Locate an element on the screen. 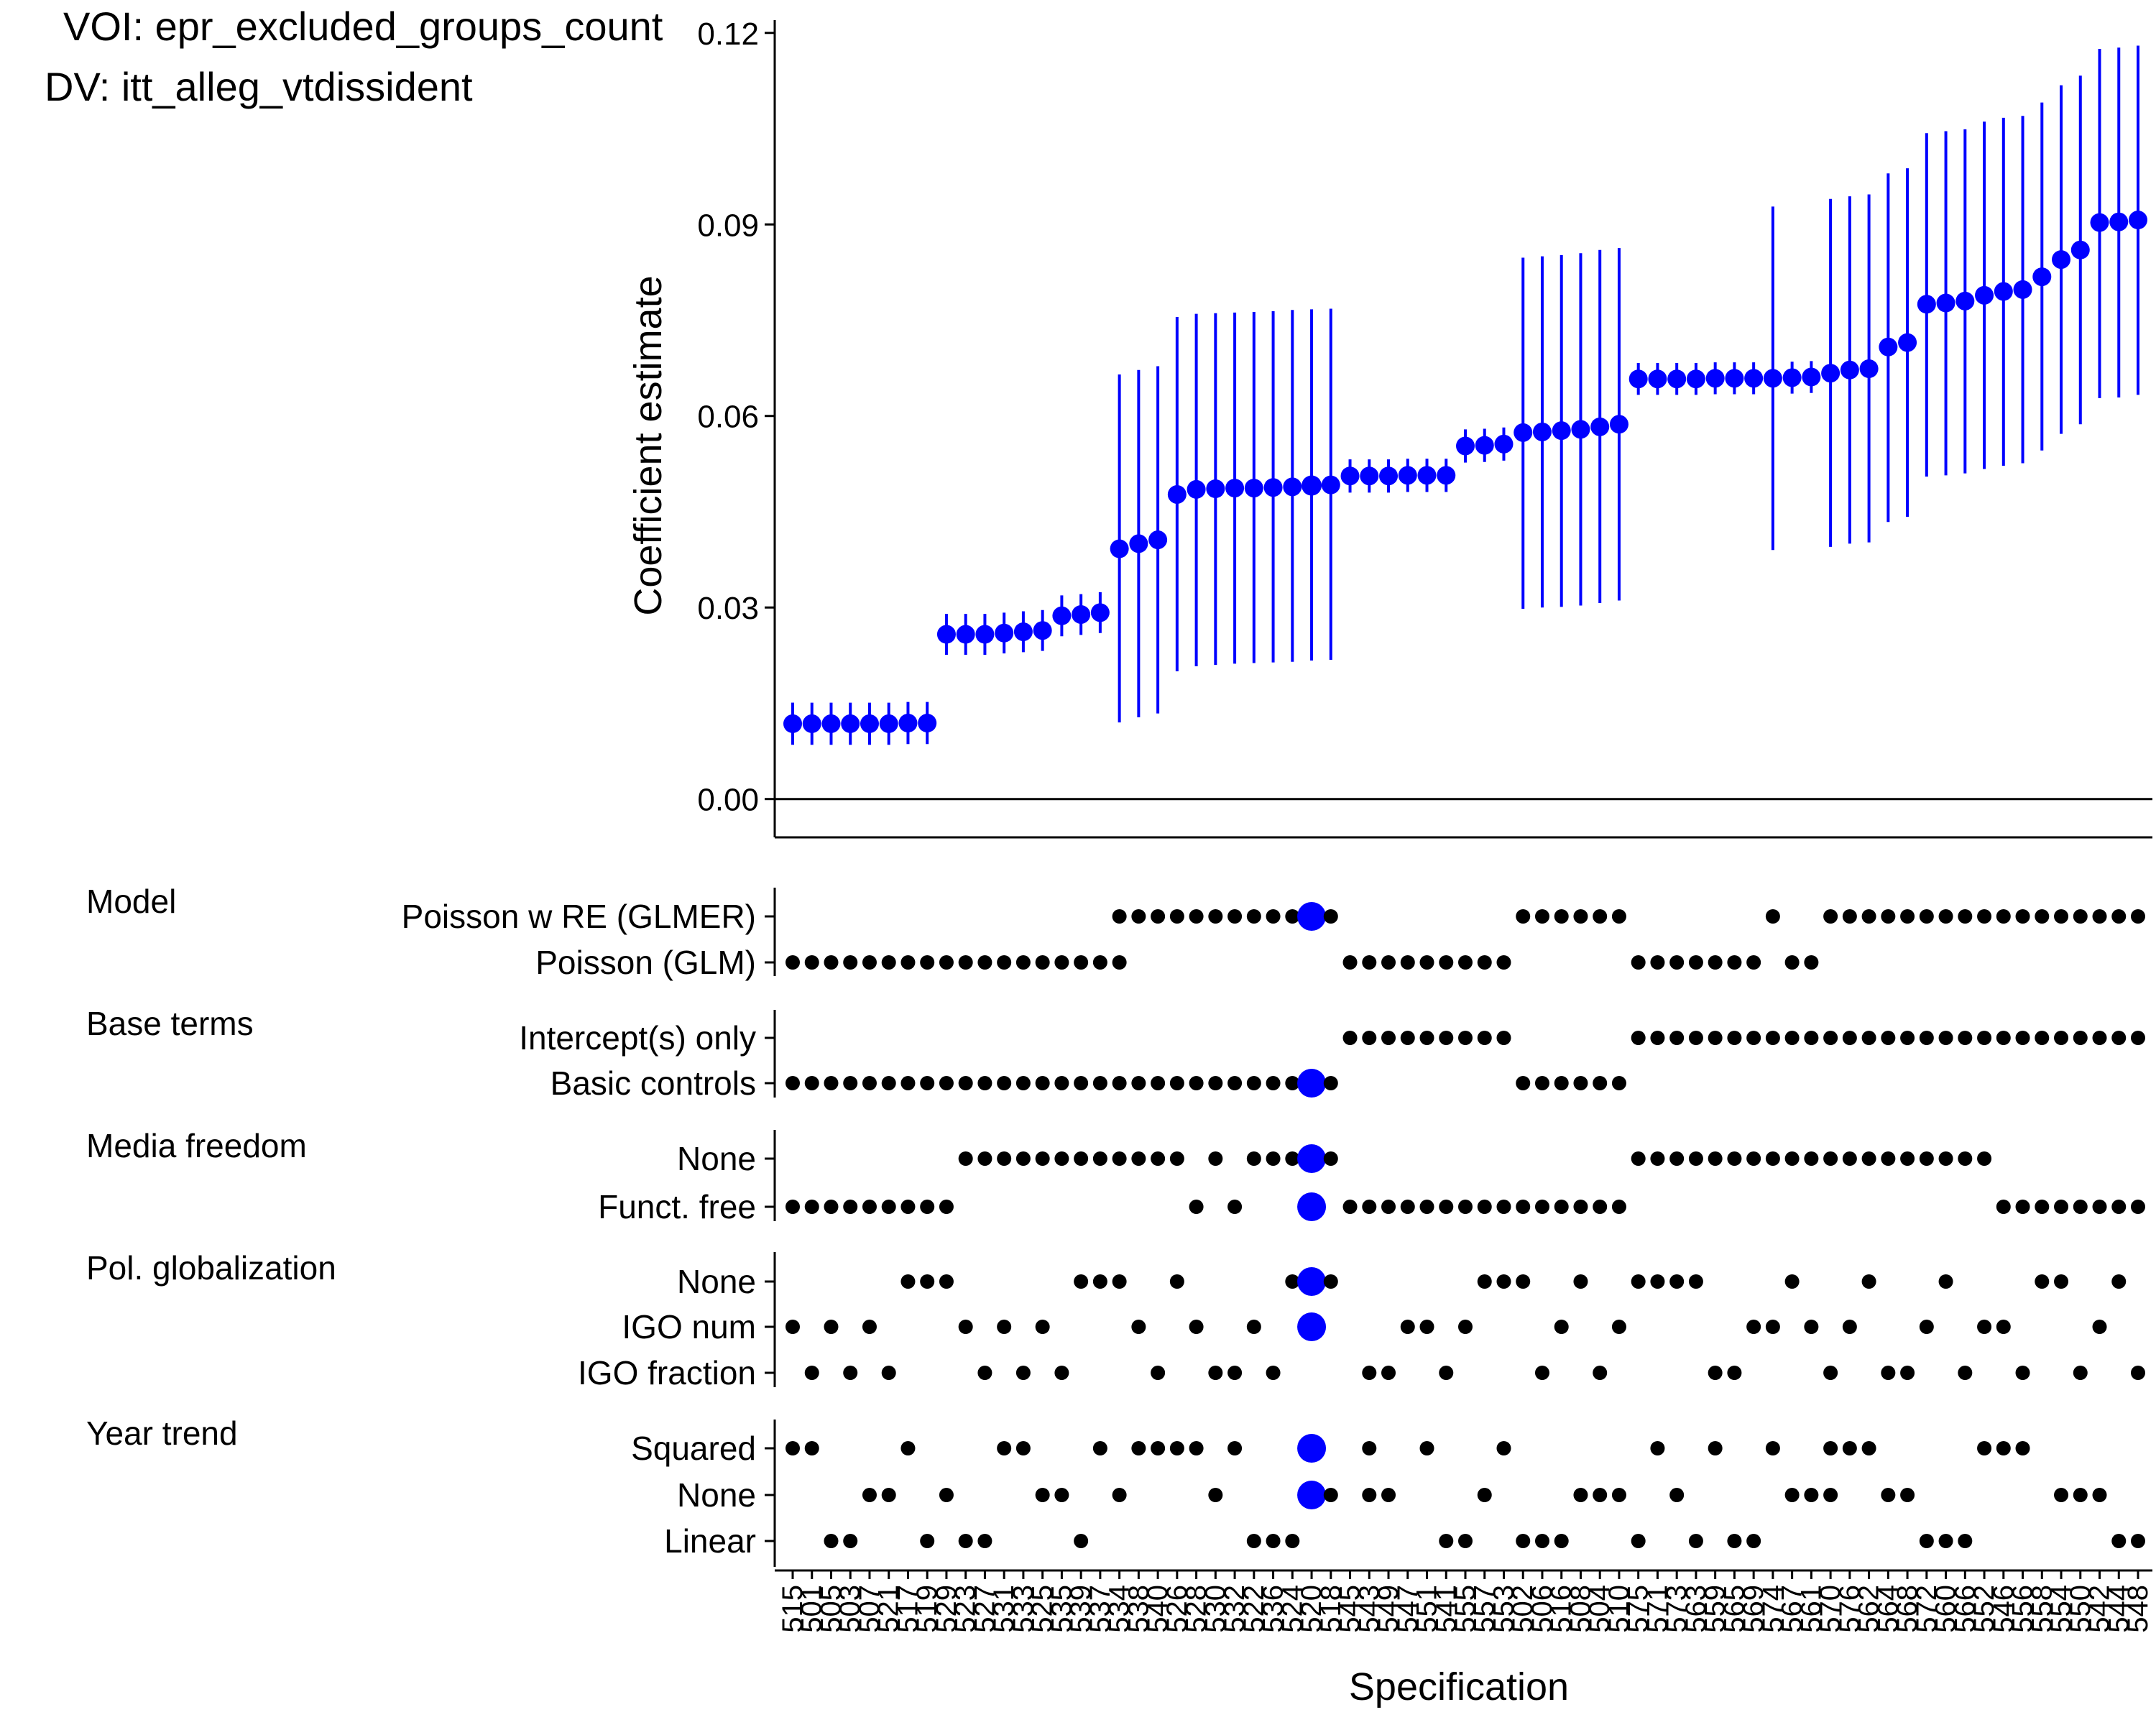  spec-tick-label: 564 is located at coordinates (1888, 1609).